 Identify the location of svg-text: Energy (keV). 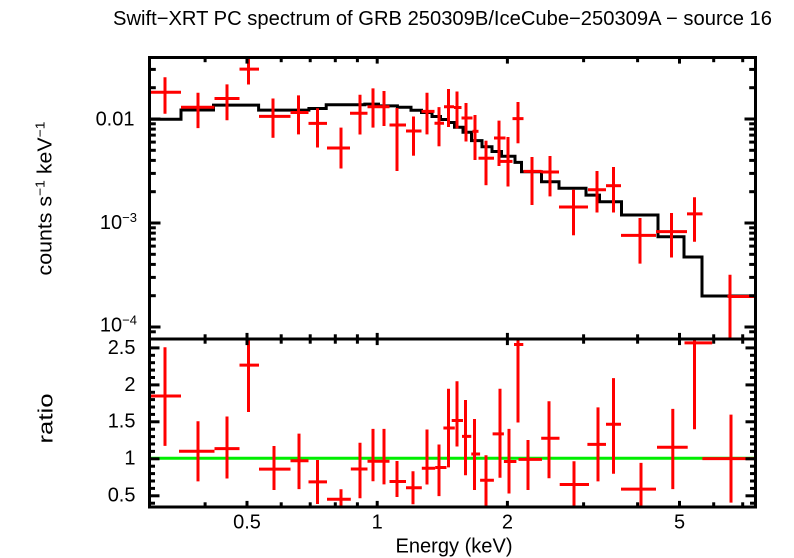
(454, 547).